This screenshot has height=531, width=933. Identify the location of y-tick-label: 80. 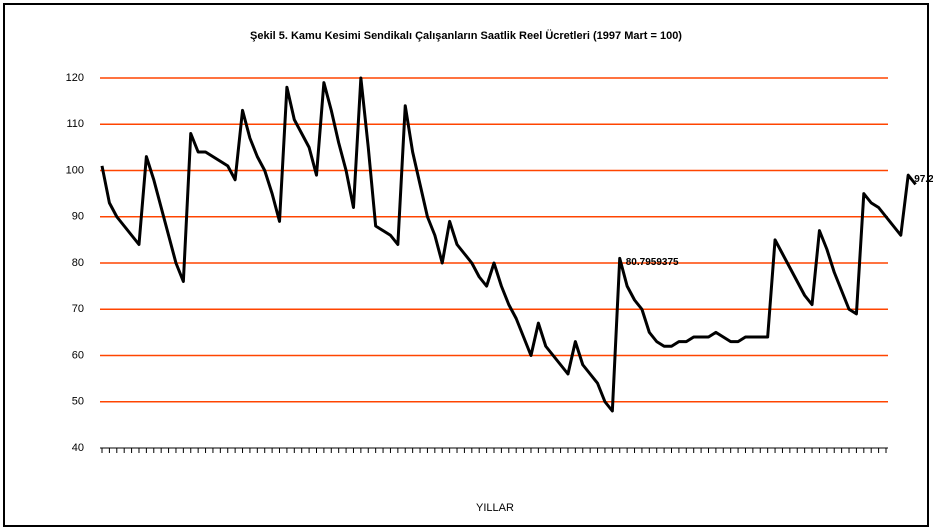
(78, 263).